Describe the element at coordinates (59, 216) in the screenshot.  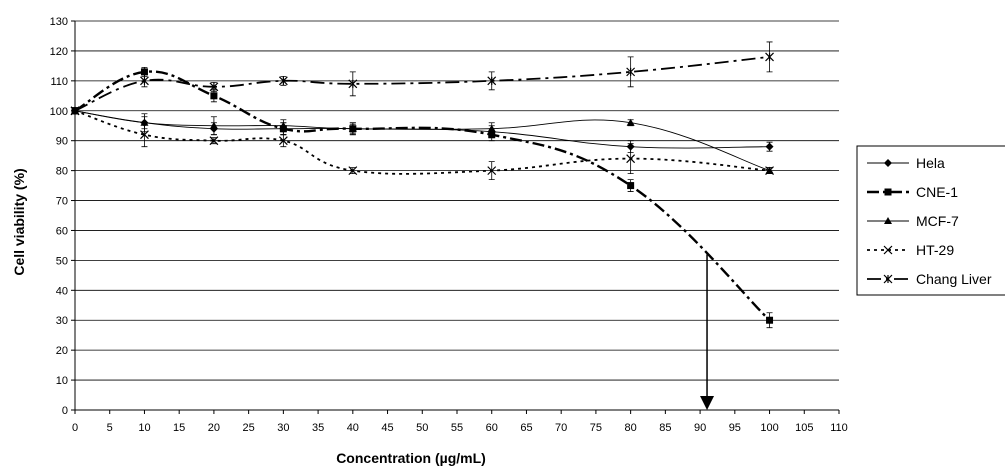
I see `y-tick-labels: 0 10 20 30 40 50 60 70 80 90 100 110 120 130` at that location.